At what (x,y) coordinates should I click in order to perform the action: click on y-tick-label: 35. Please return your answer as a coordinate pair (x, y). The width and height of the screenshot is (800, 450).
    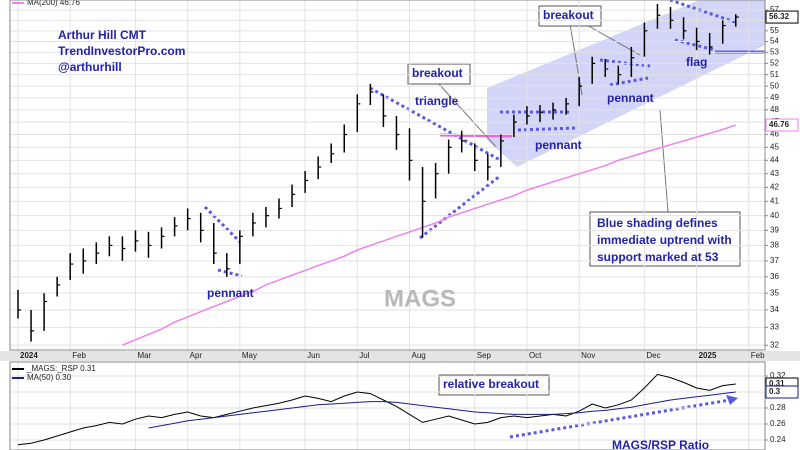
    Looking at the image, I should click on (774, 292).